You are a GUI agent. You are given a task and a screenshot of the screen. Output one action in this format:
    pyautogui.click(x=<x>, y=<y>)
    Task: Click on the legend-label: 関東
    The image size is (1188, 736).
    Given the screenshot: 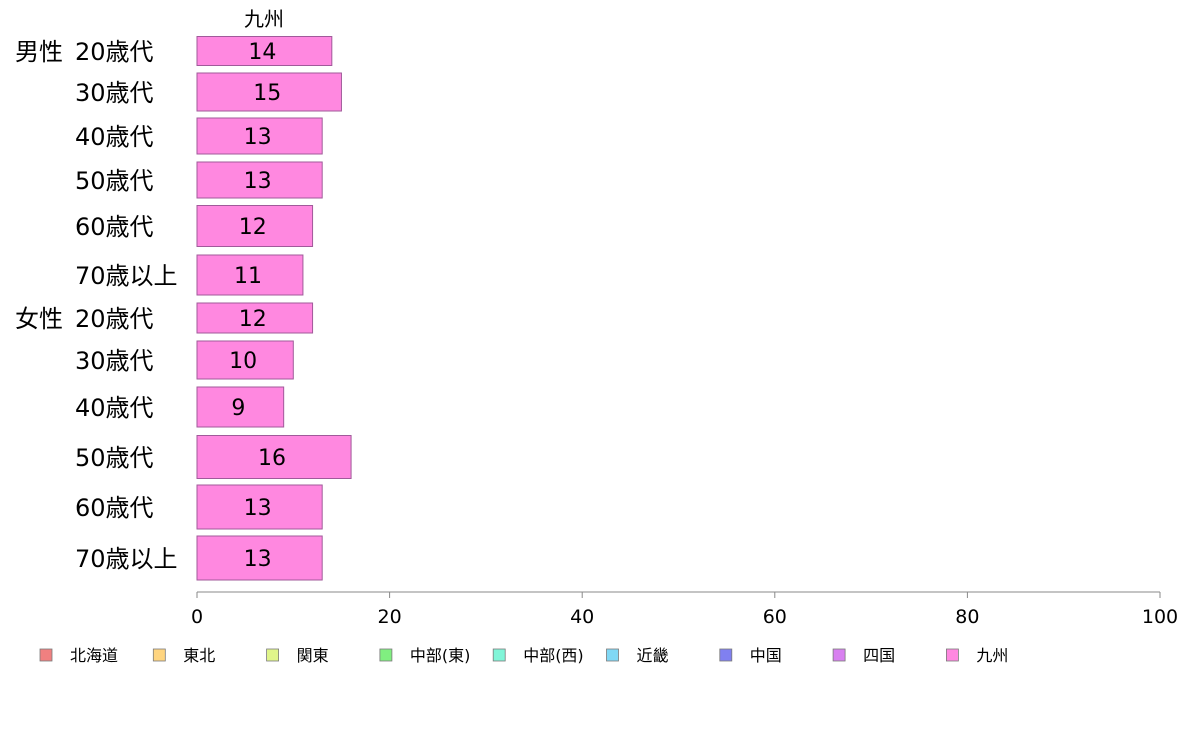 What is the action you would take?
    pyautogui.click(x=313, y=655)
    